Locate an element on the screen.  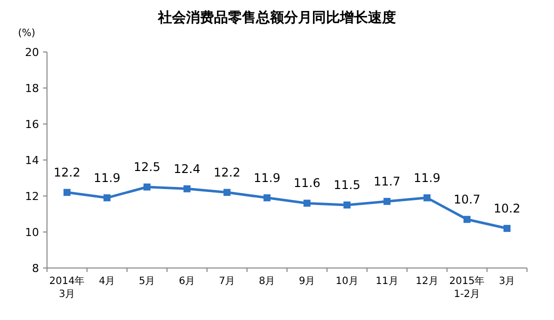
y-tick-label: 8 is located at coordinates (35, 268).